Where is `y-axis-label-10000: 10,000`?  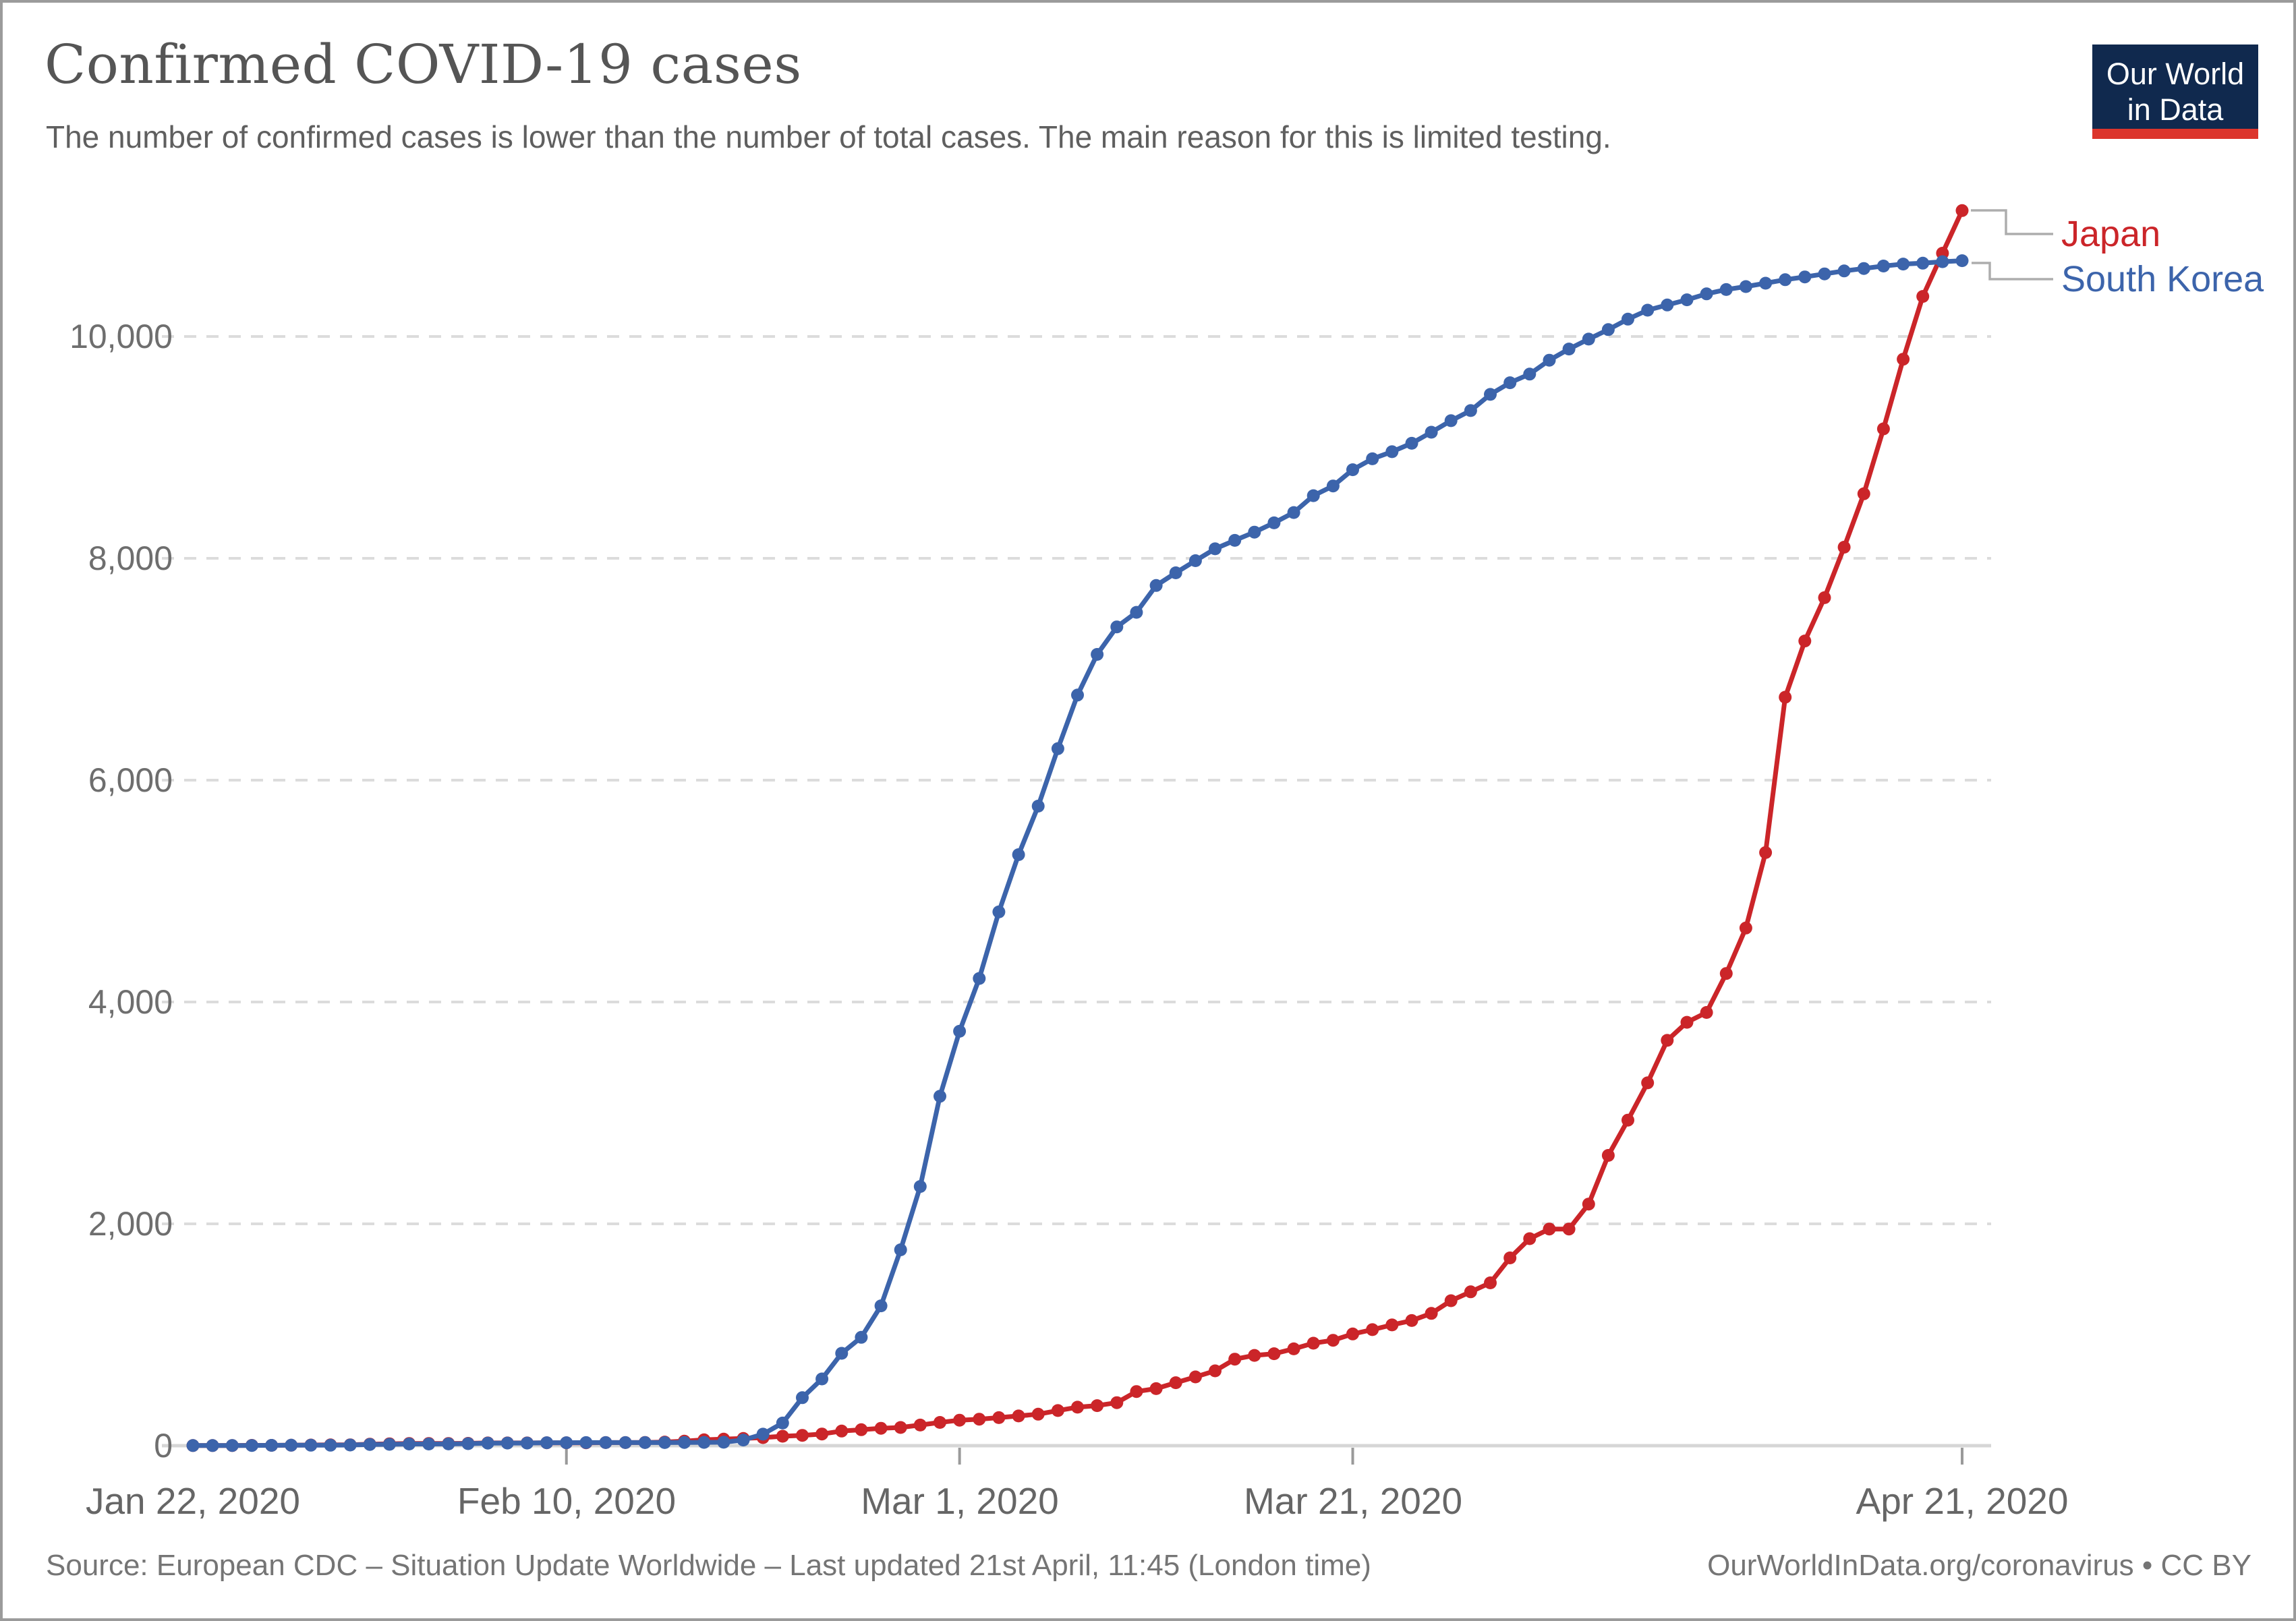
y-axis-label-10000: 10,000 is located at coordinates (121, 336).